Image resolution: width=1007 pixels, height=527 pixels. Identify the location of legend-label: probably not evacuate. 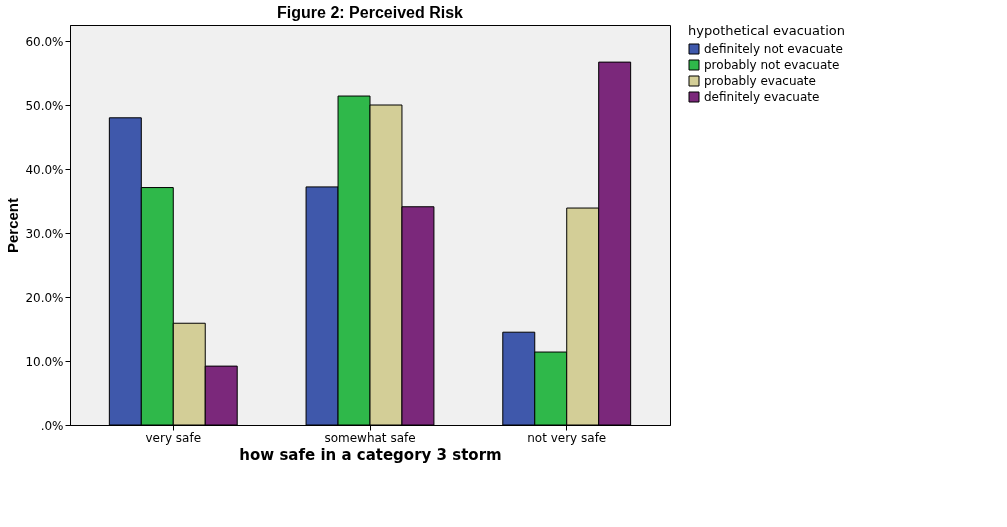
(772, 65).